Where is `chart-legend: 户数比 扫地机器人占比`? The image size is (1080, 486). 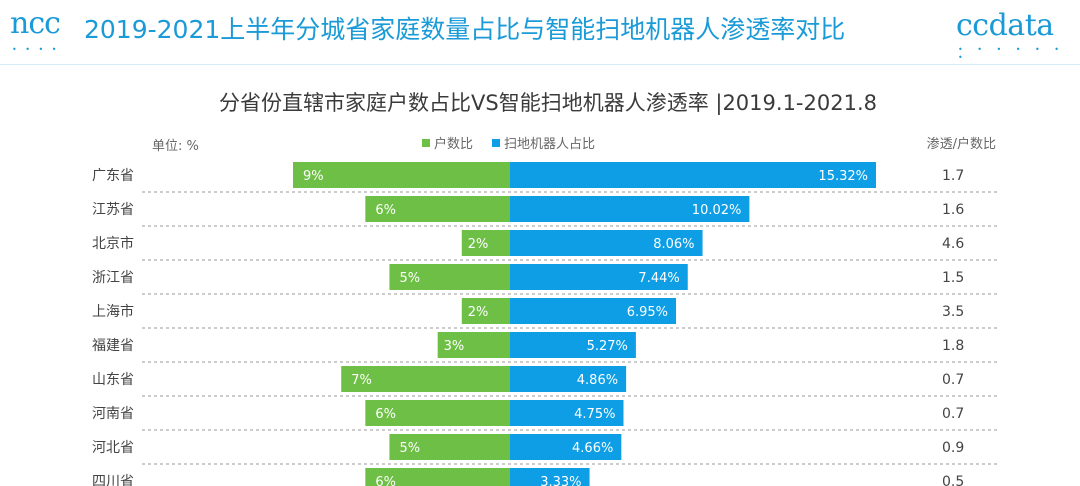 chart-legend: 户数比 扫地机器人占比 is located at coordinates (508, 144).